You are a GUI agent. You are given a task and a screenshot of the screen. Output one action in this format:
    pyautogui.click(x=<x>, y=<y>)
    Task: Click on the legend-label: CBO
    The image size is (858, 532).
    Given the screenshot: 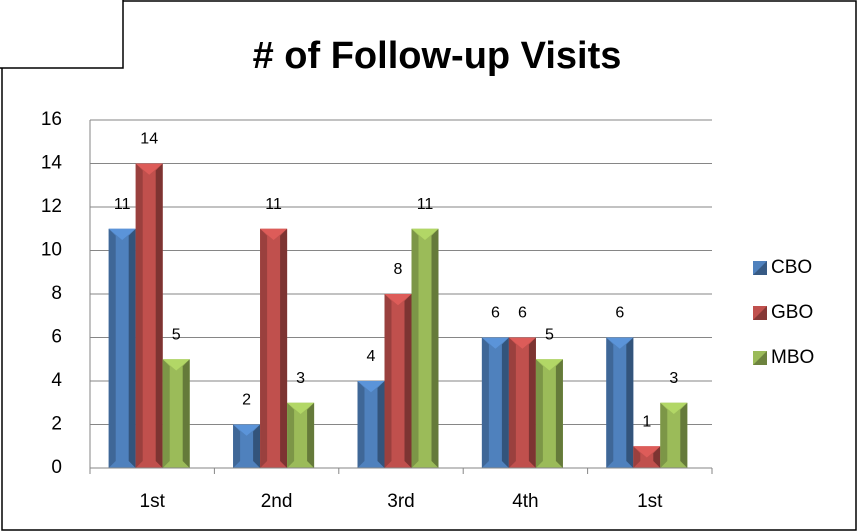 What is the action you would take?
    pyautogui.click(x=791, y=267)
    